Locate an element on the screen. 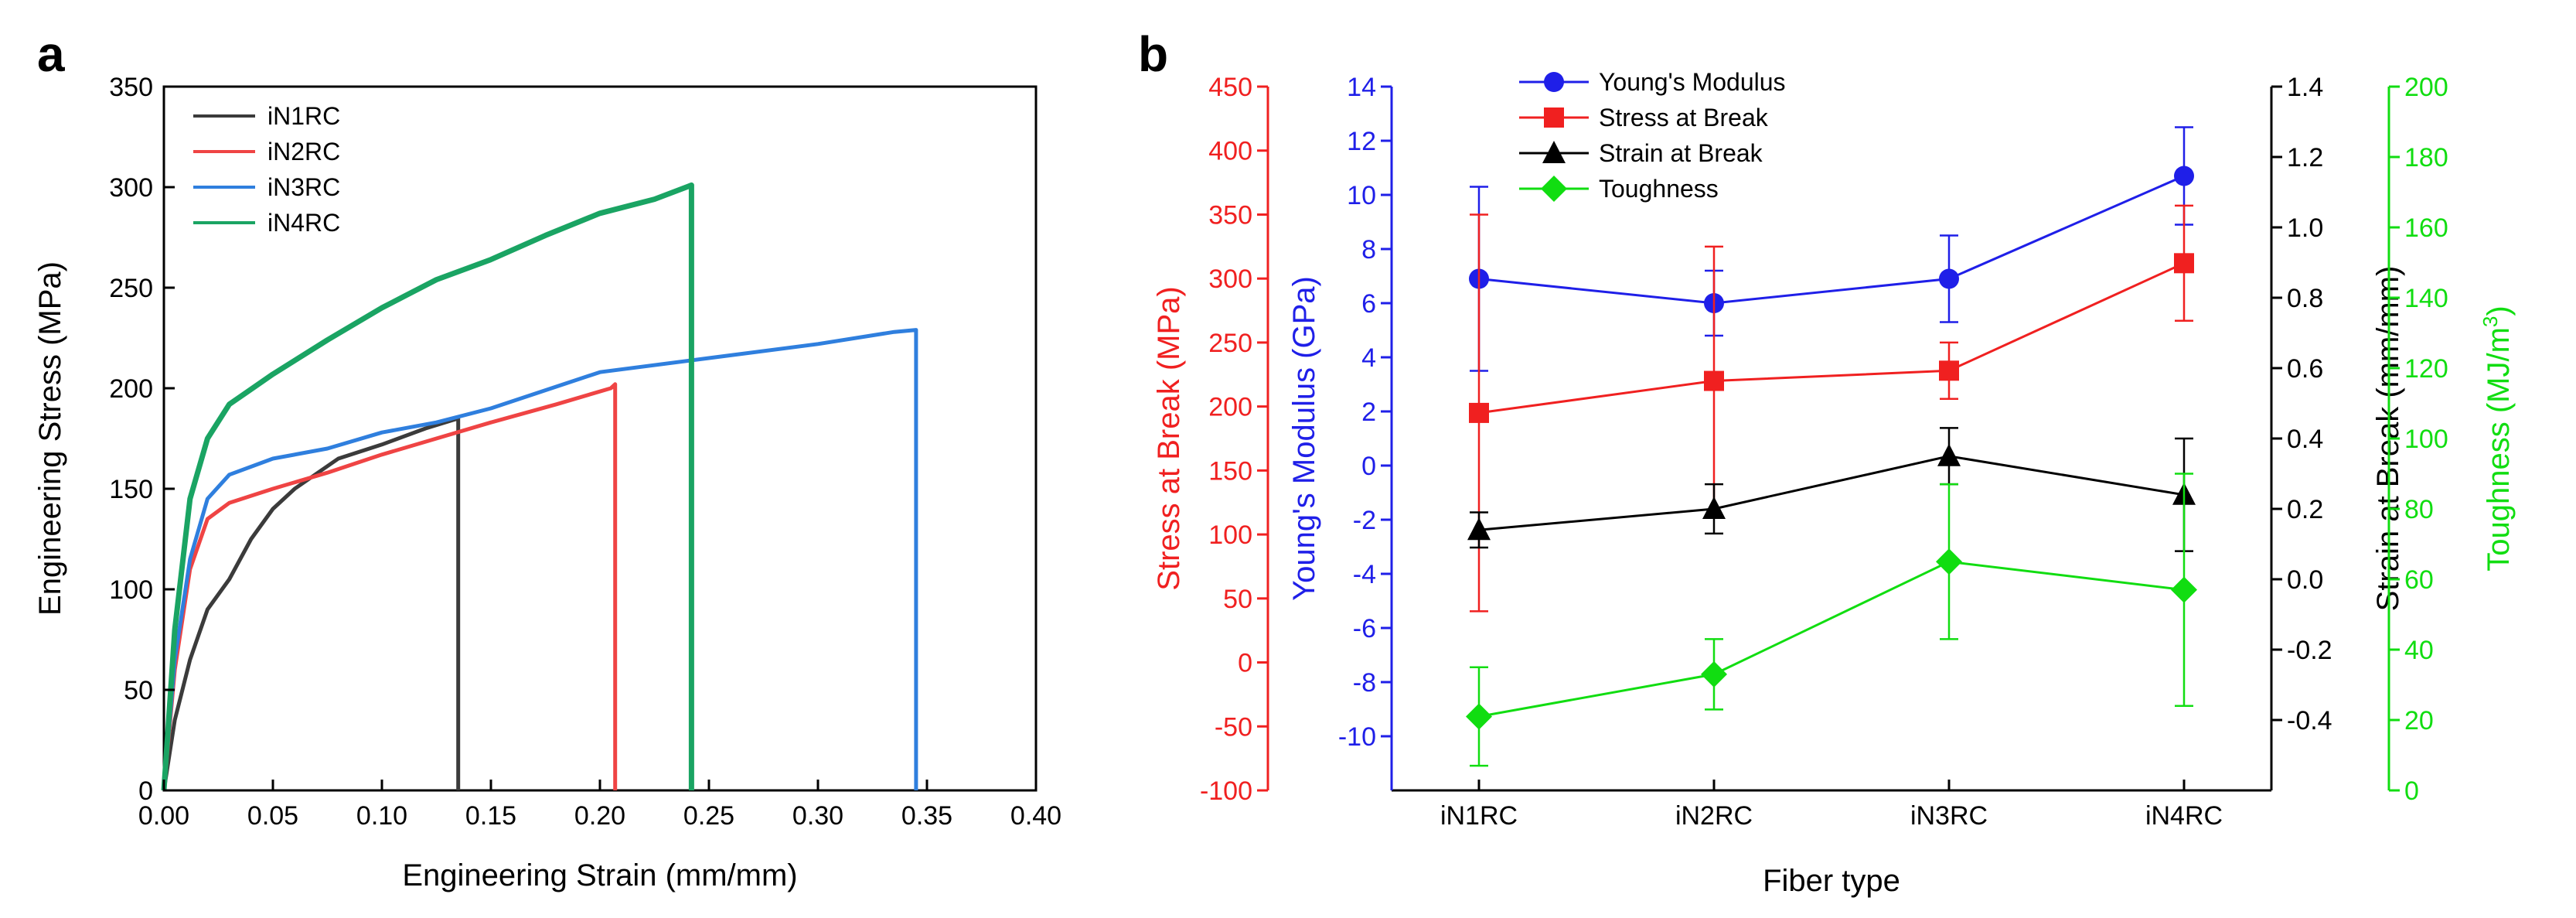  category-label-iN3RC: iN3RC is located at coordinates (1949, 816).